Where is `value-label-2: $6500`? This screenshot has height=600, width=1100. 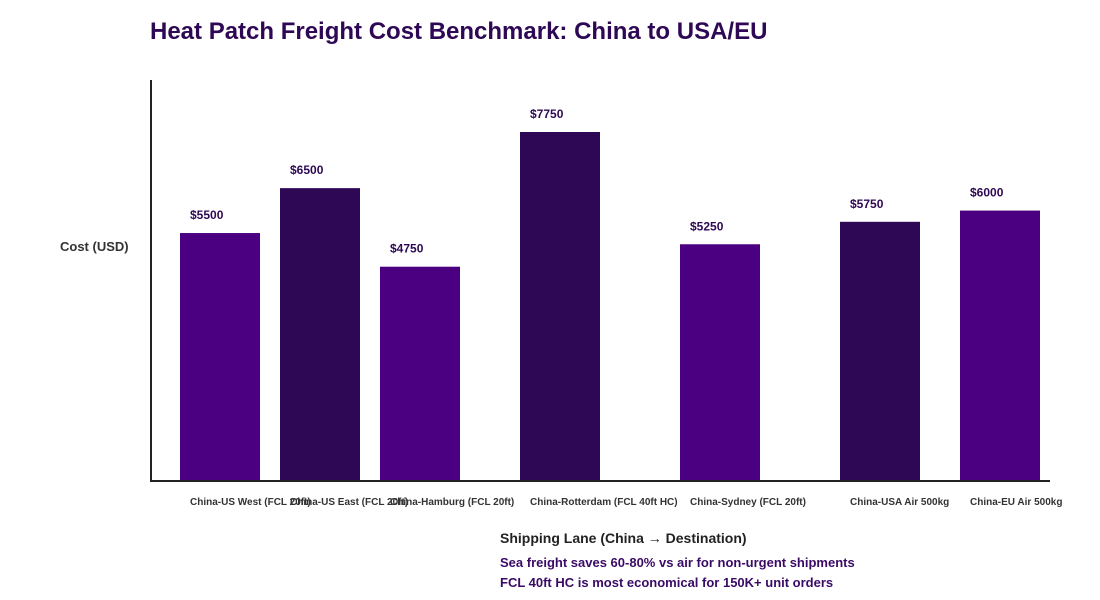
value-label-2: $6500 is located at coordinates (307, 170).